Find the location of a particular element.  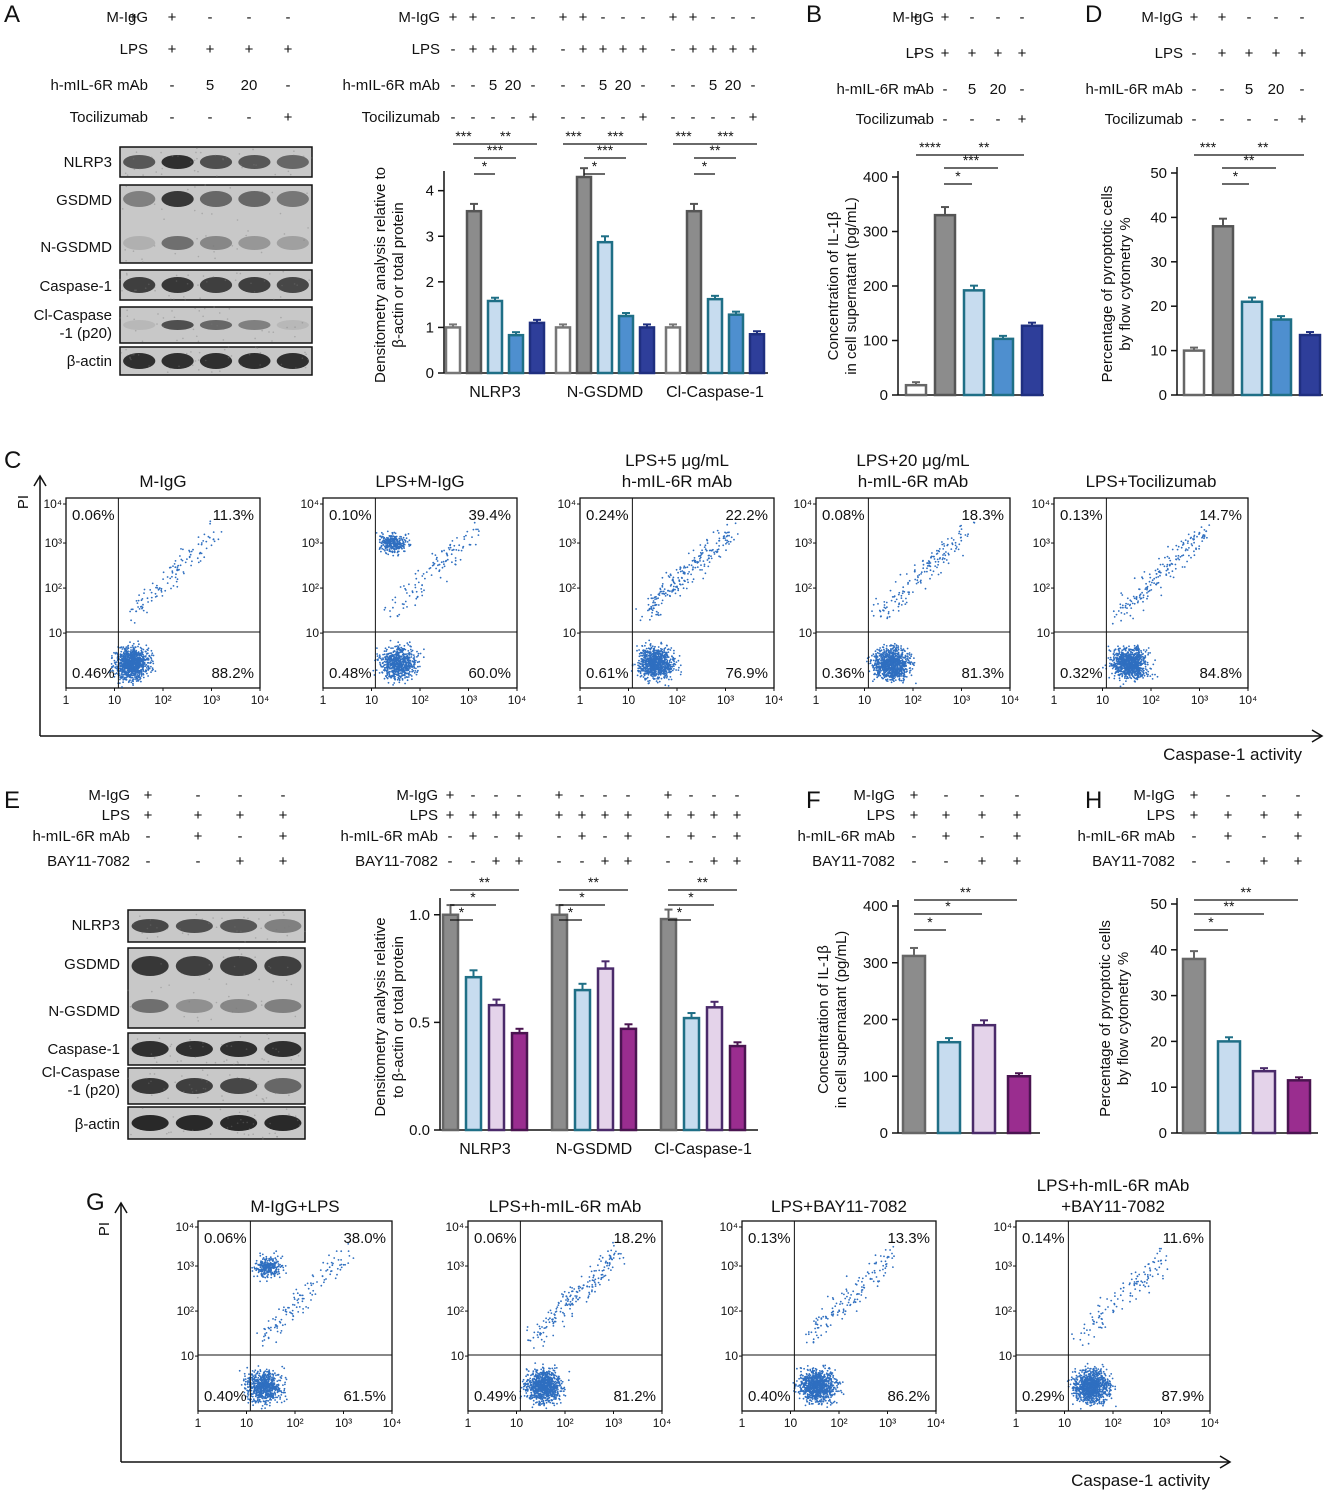

x-tick-label: 10⁴ is located at coordinates (517, 700).